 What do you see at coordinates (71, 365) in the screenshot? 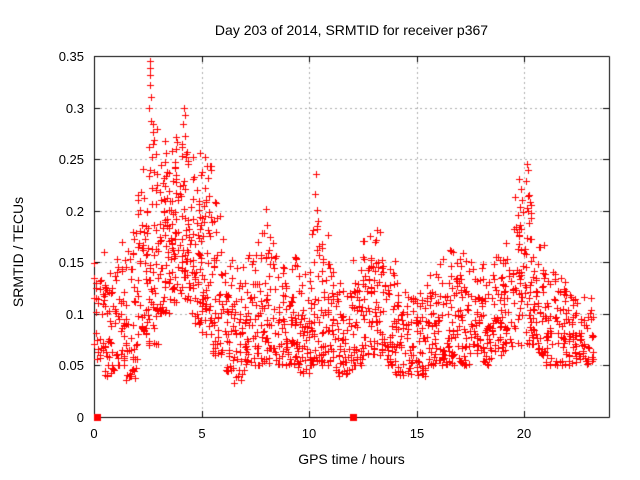
I see `y-tick-label: 0.05` at bounding box center [71, 365].